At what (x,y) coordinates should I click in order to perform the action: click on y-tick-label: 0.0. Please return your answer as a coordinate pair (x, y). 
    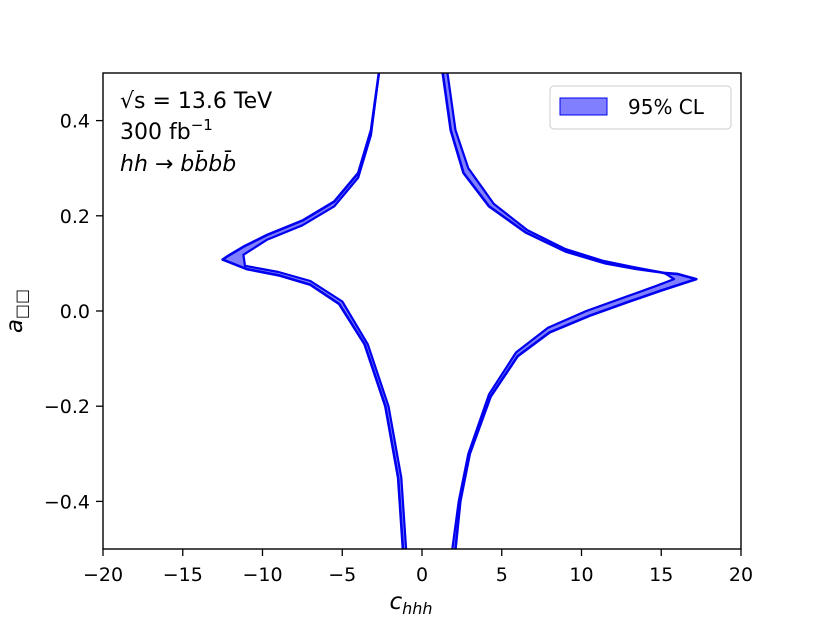
    Looking at the image, I should click on (75, 312).